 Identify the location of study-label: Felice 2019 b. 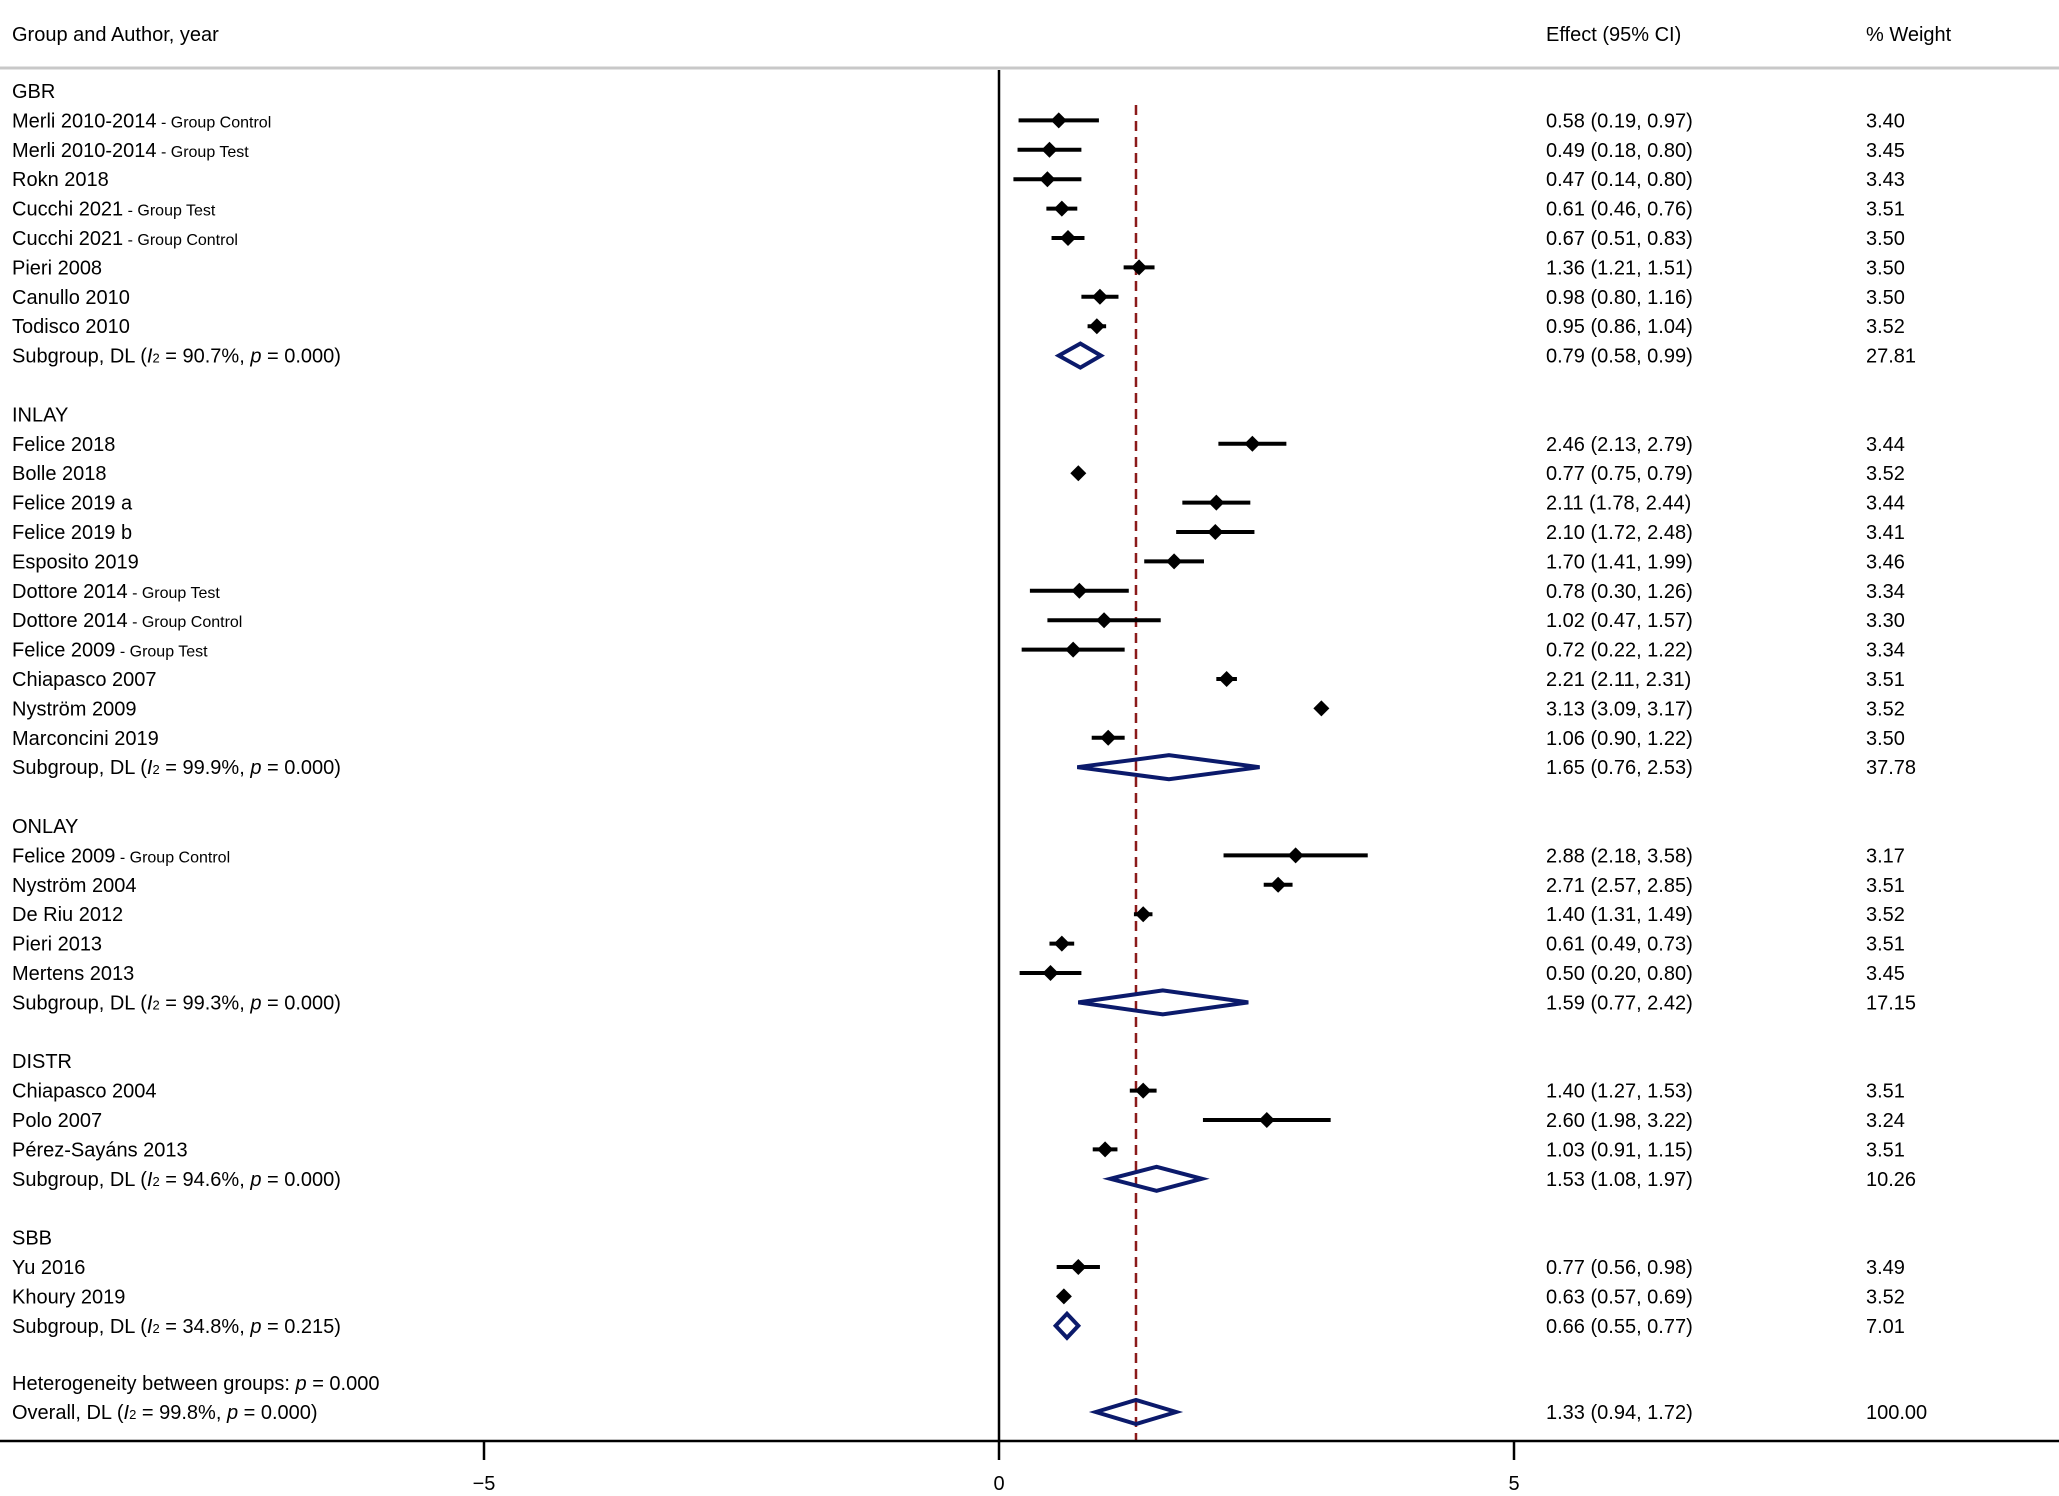
(72, 533).